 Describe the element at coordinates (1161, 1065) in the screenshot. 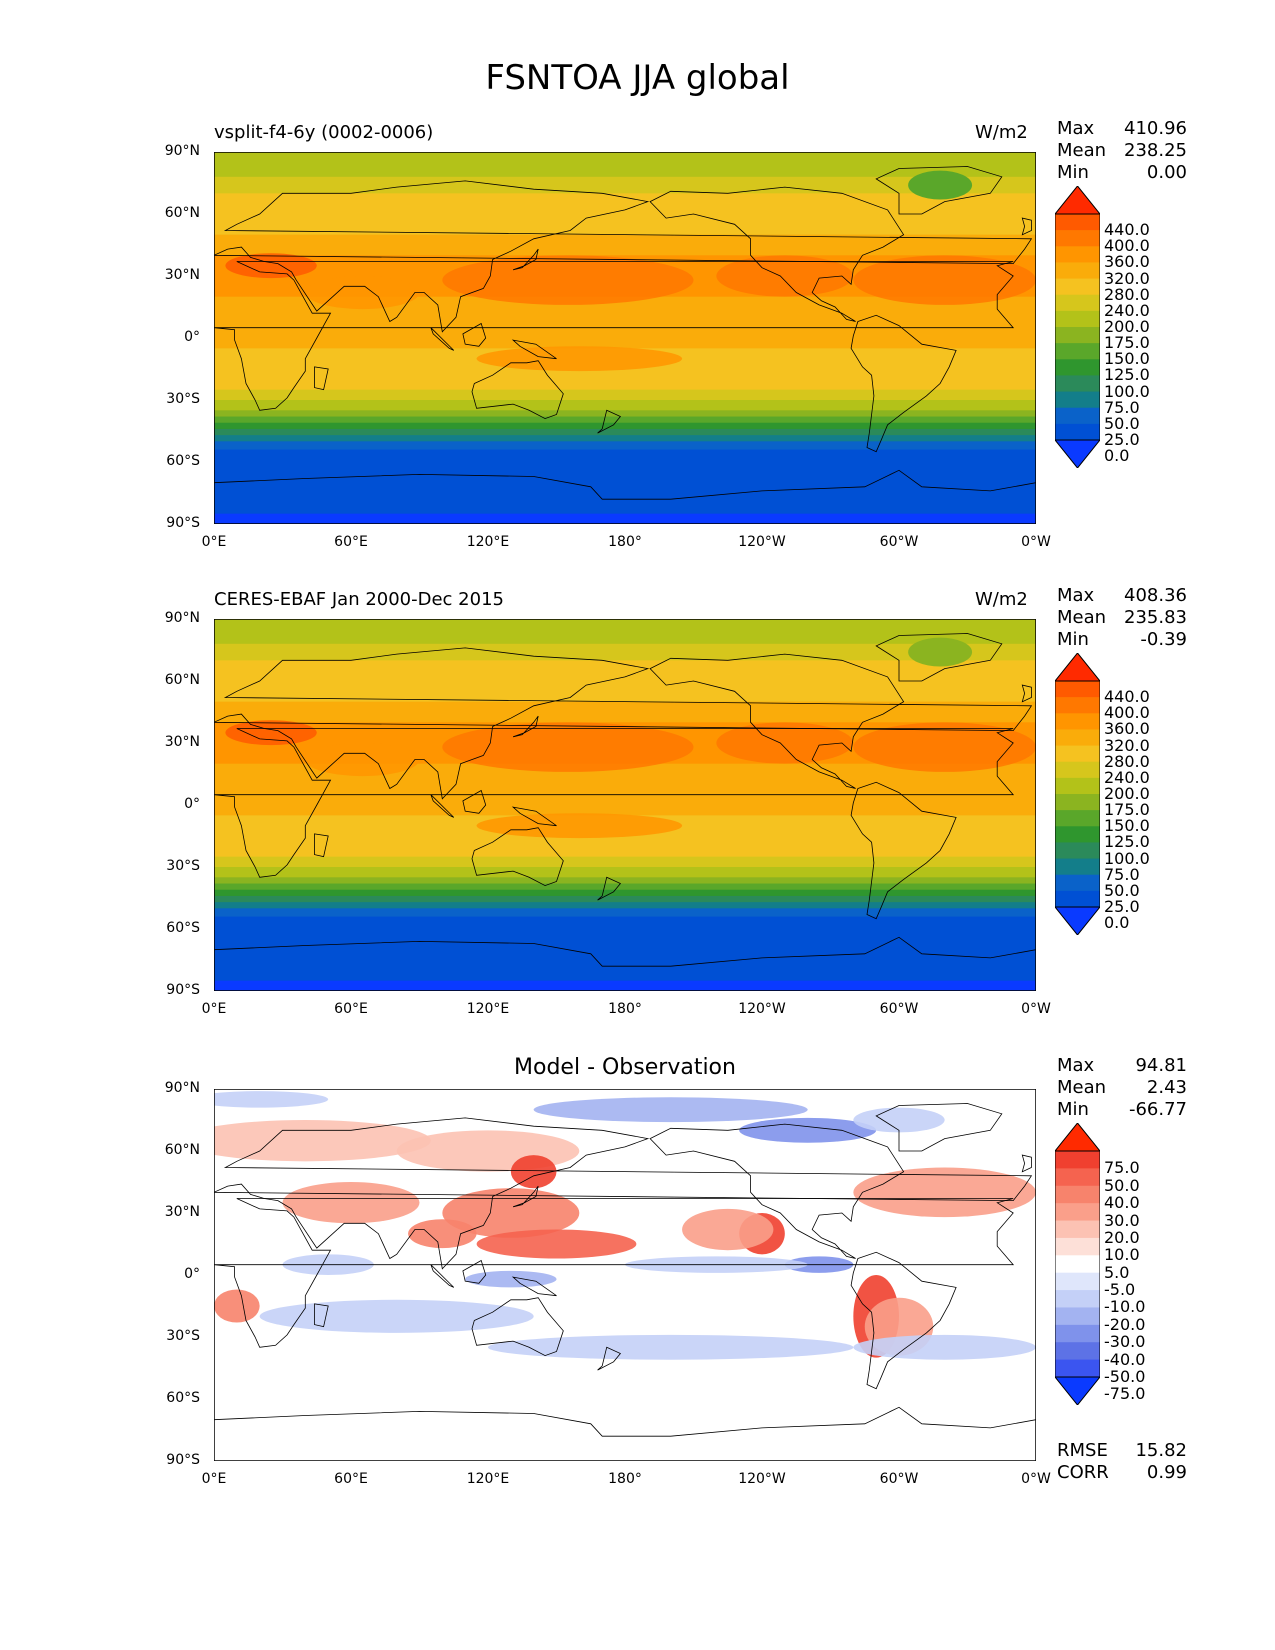

I see `stat-value: 94.81` at that location.